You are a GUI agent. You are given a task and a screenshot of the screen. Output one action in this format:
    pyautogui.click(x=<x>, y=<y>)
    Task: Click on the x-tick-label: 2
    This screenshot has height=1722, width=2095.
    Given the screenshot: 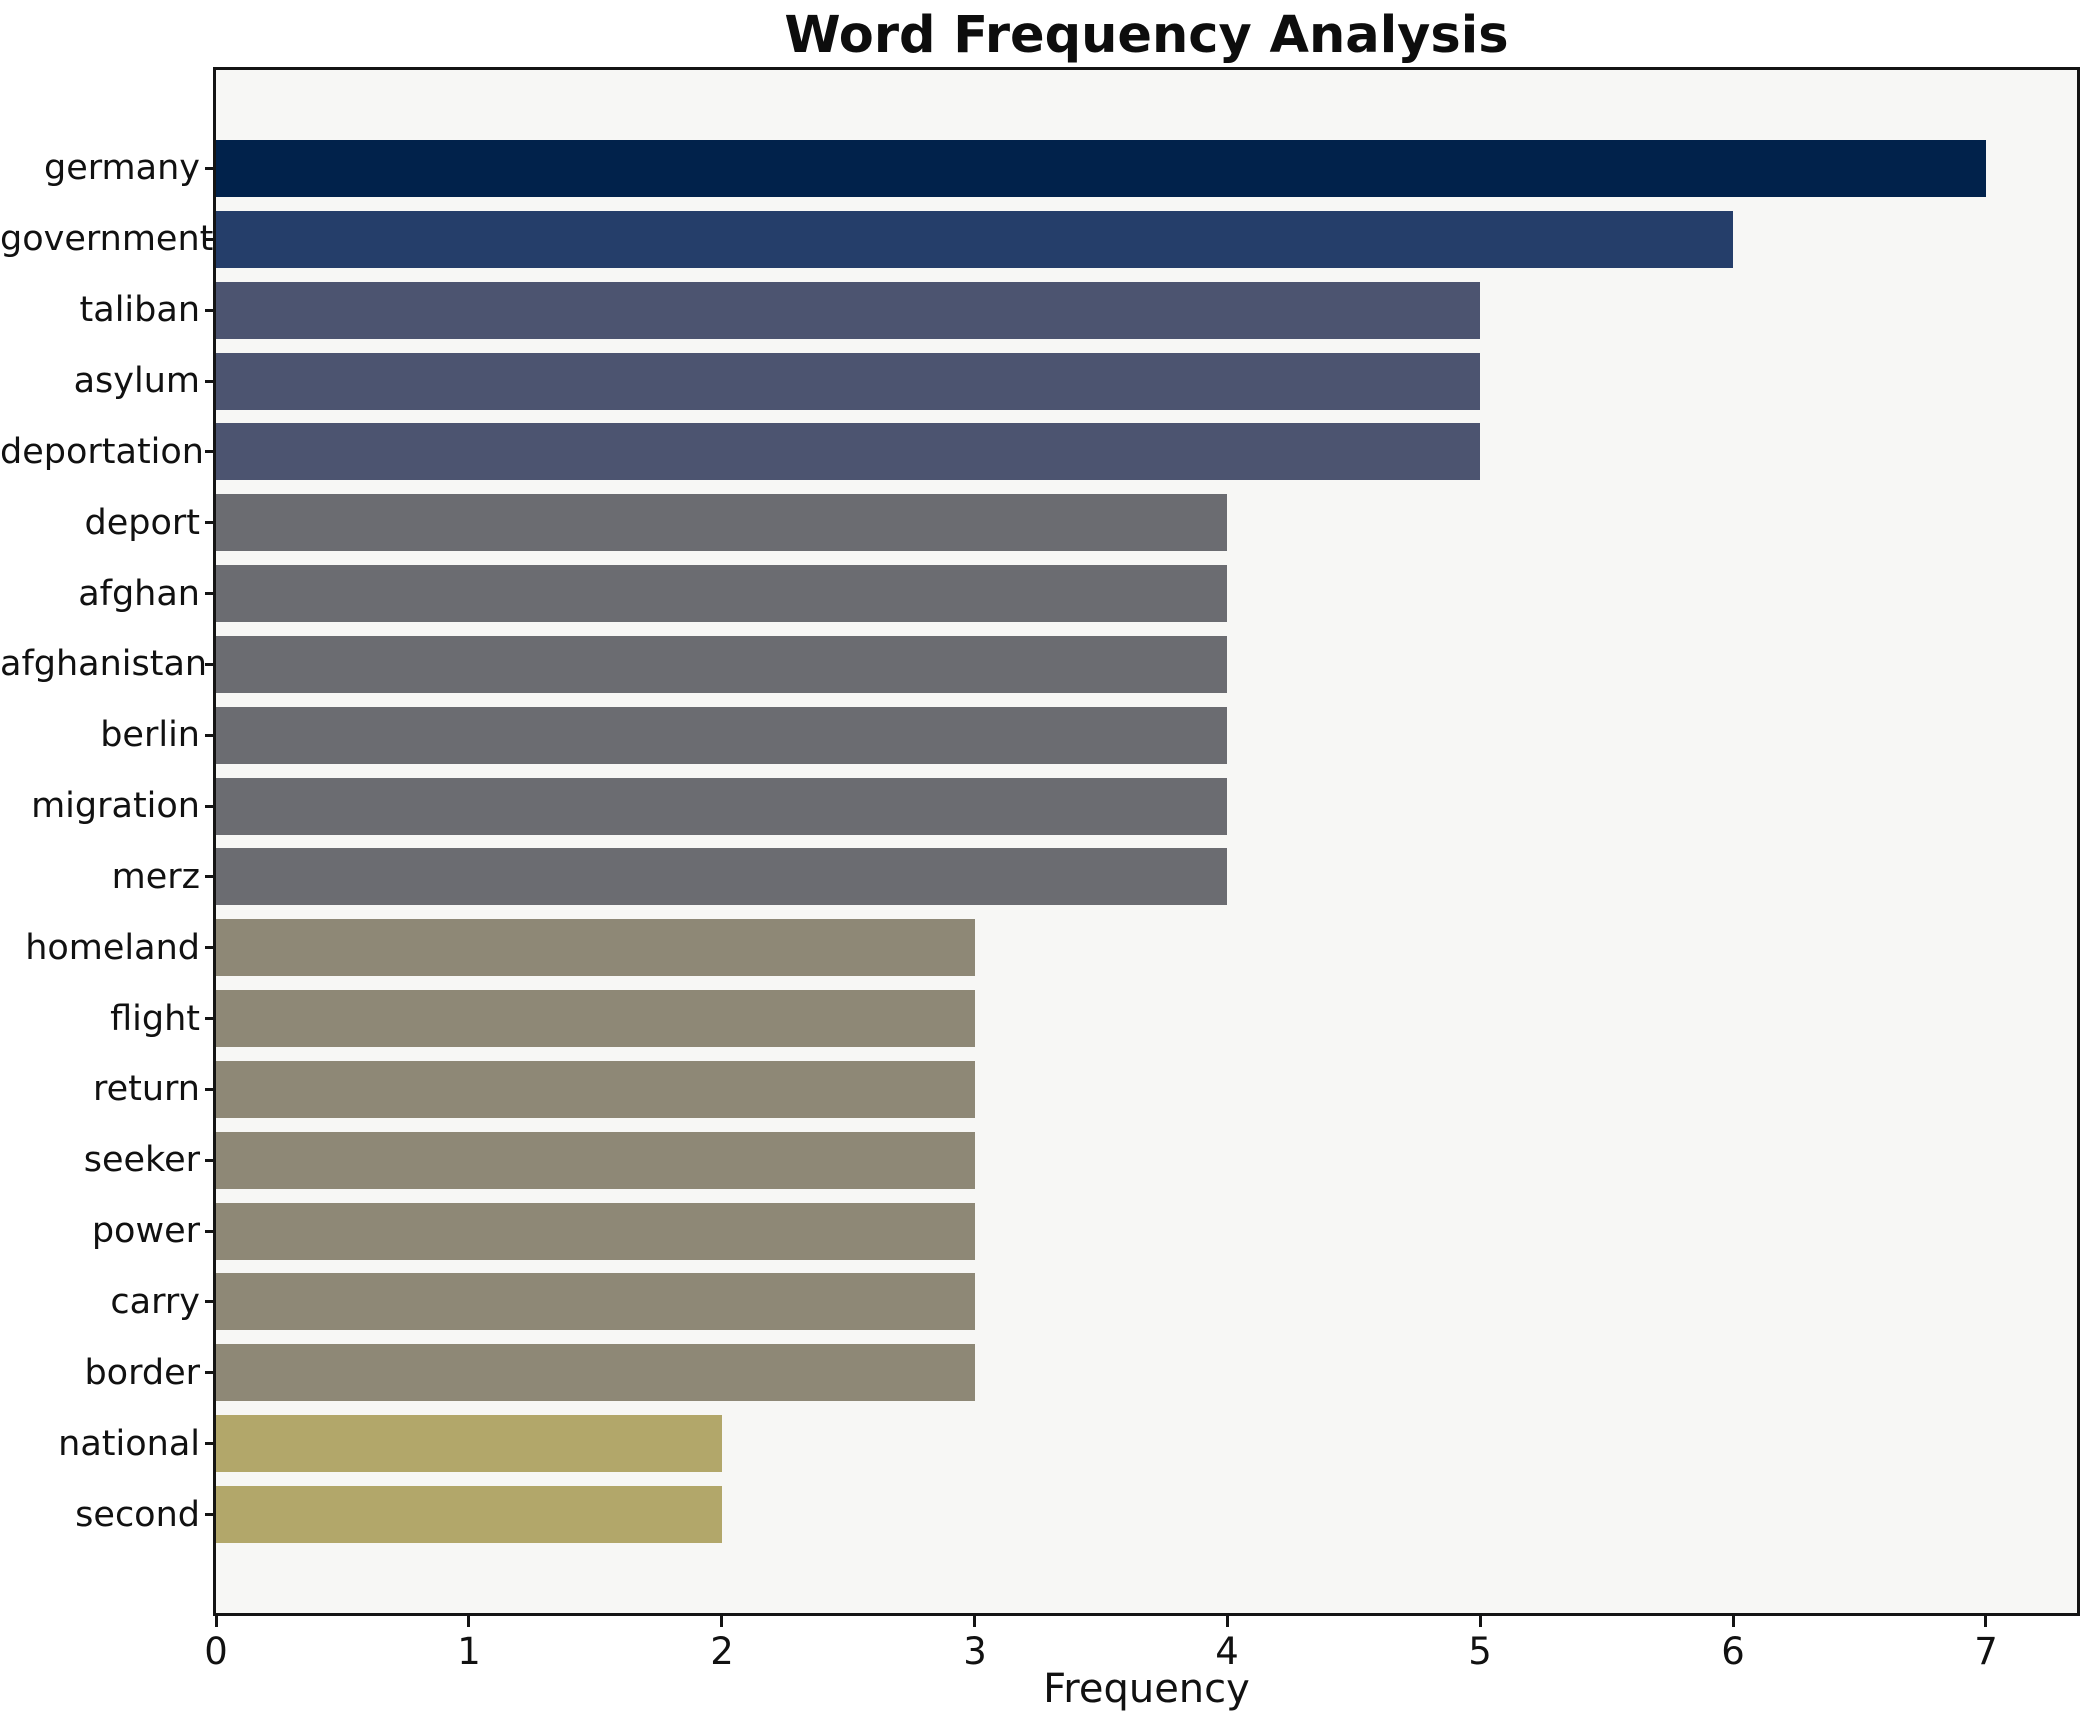 What is the action you would take?
    pyautogui.click(x=722, y=1651)
    